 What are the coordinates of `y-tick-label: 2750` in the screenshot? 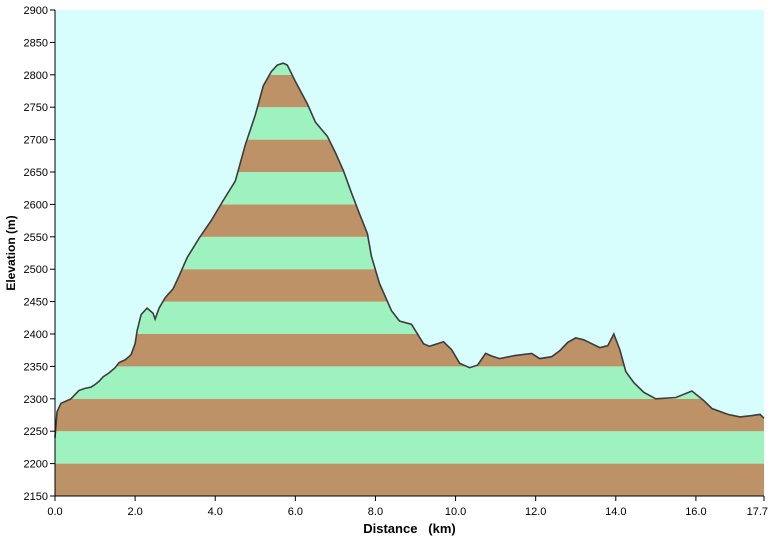 It's located at (36, 108).